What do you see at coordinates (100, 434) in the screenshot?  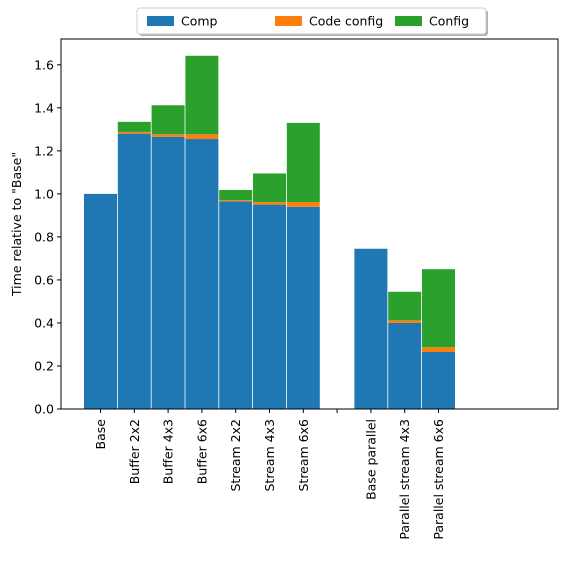 I see `x-tick-label: Base` at bounding box center [100, 434].